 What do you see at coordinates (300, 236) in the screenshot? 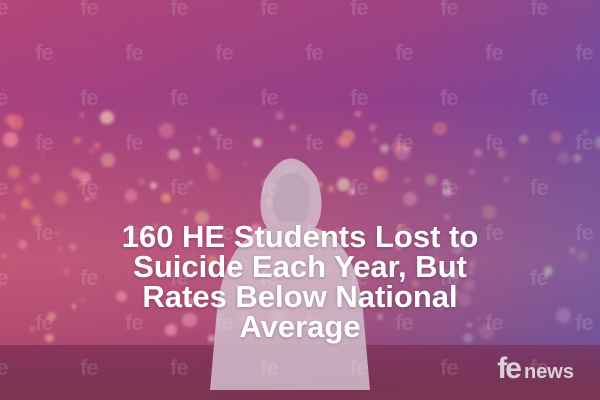
I see `headline-line: 160 HE Students Lost to` at bounding box center [300, 236].